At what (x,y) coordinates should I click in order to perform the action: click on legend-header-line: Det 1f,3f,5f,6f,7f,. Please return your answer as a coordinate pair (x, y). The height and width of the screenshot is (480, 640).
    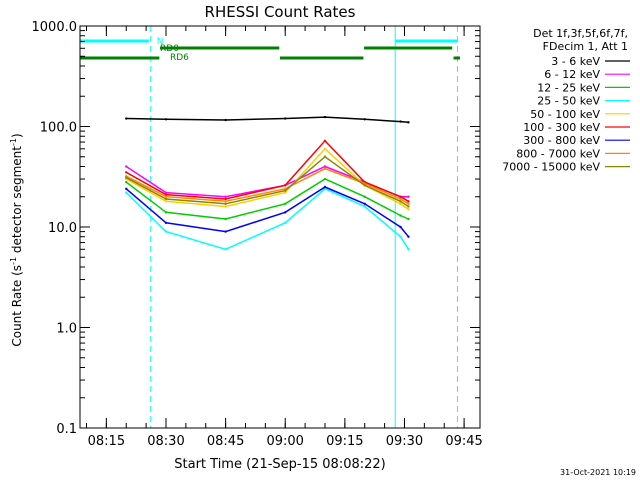
    Looking at the image, I should click on (580, 33).